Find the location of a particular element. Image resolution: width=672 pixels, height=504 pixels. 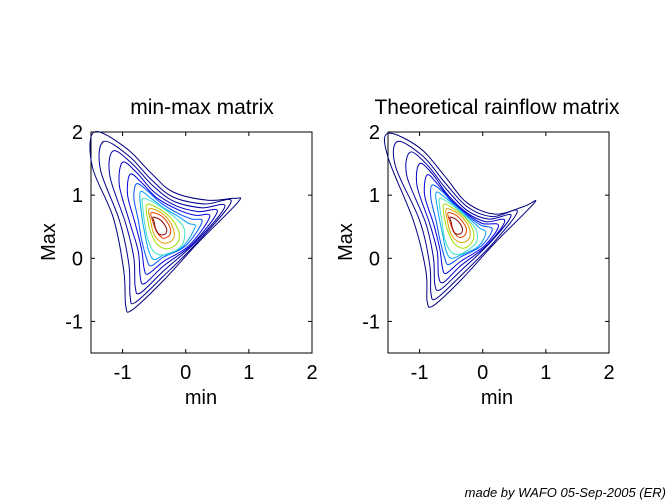

min-max-ylabel: Max is located at coordinates (49, 242).